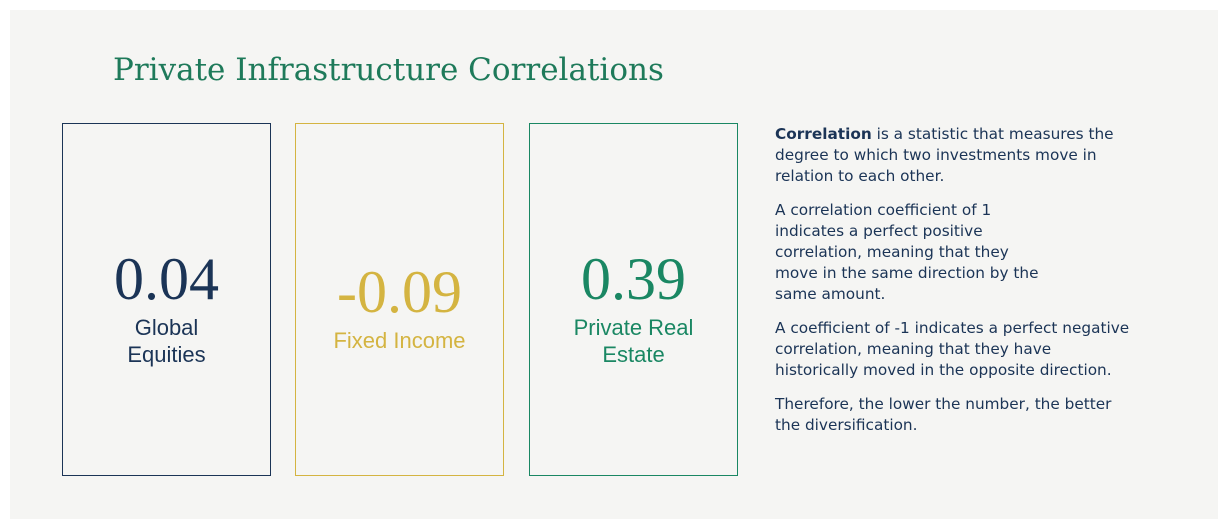 The width and height of the screenshot is (1228, 529). Describe the element at coordinates (388, 70) in the screenshot. I see `title: Private Infrastructure Correlations` at that location.